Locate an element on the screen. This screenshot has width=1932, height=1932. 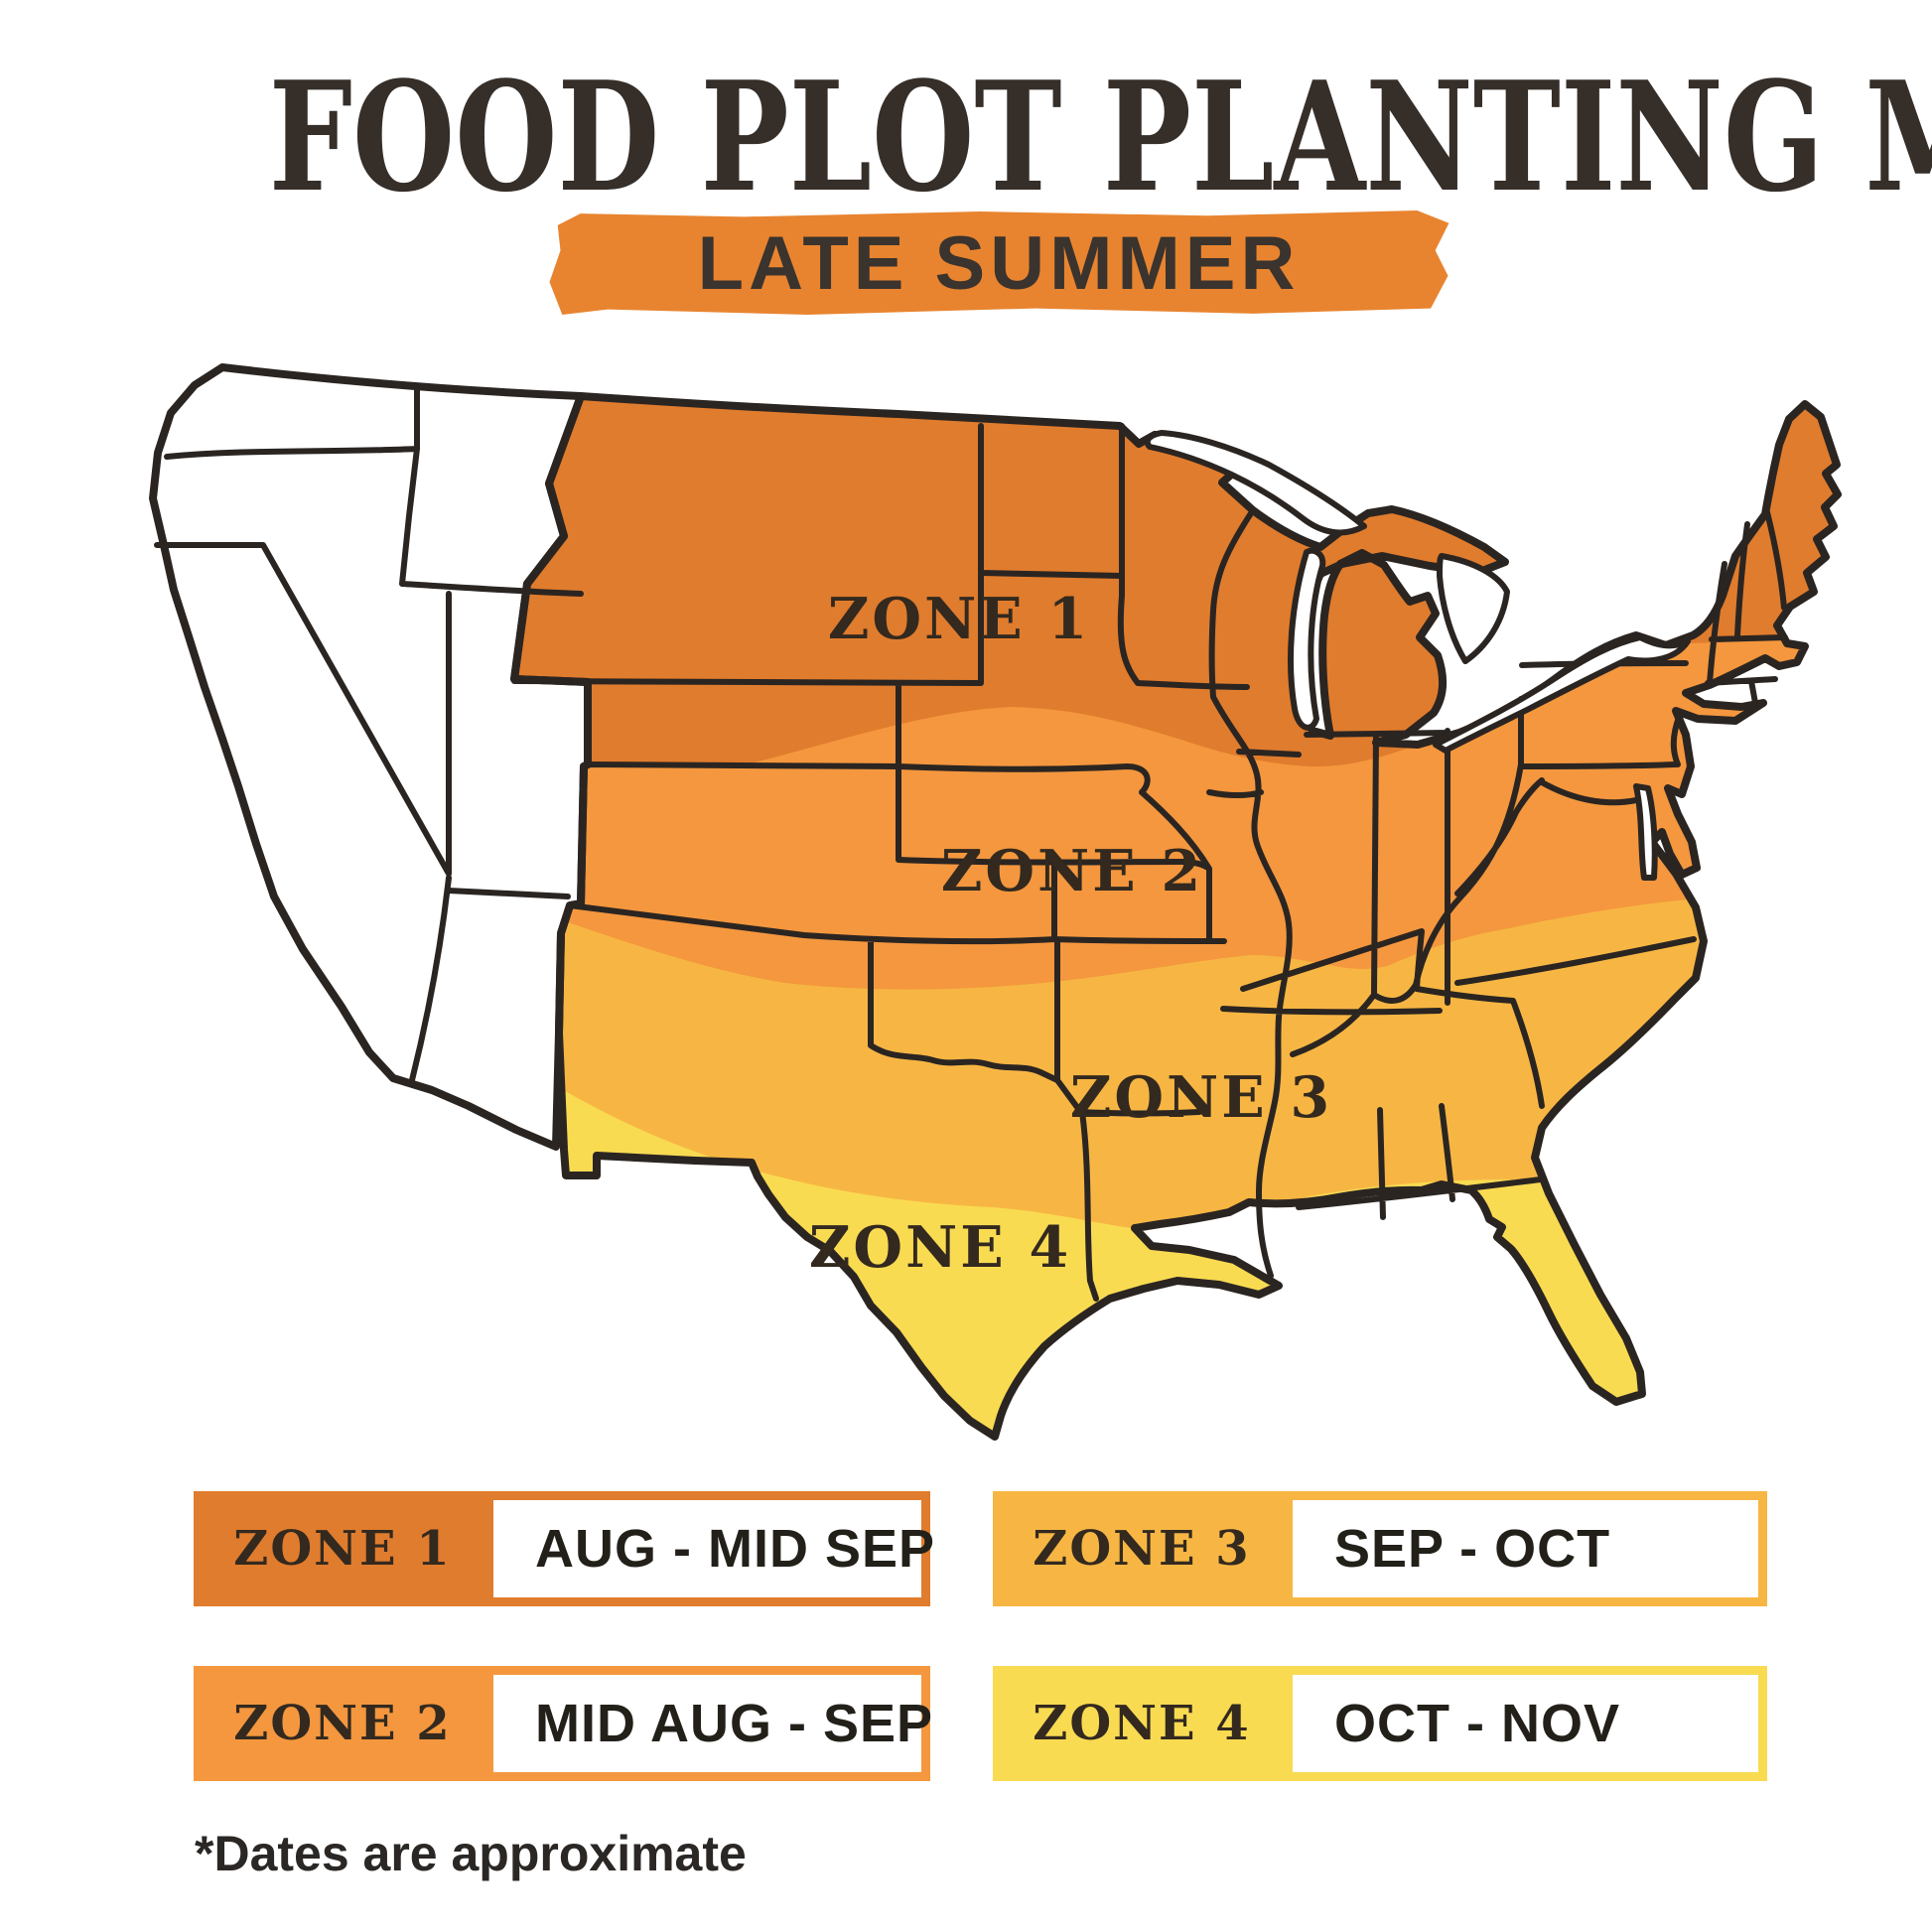
legend-item-zone1: ZONE 1 AUG - MID SEP is located at coordinates (564, 1549).